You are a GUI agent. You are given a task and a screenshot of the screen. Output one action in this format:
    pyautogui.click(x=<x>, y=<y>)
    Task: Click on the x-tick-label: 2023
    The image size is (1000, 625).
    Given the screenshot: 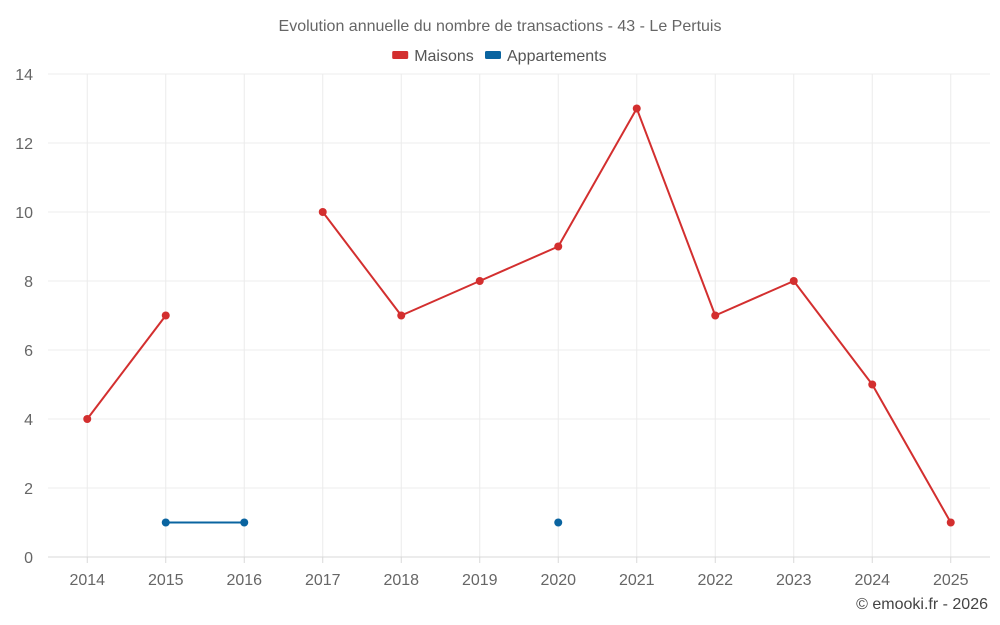 What is the action you would take?
    pyautogui.click(x=794, y=580)
    